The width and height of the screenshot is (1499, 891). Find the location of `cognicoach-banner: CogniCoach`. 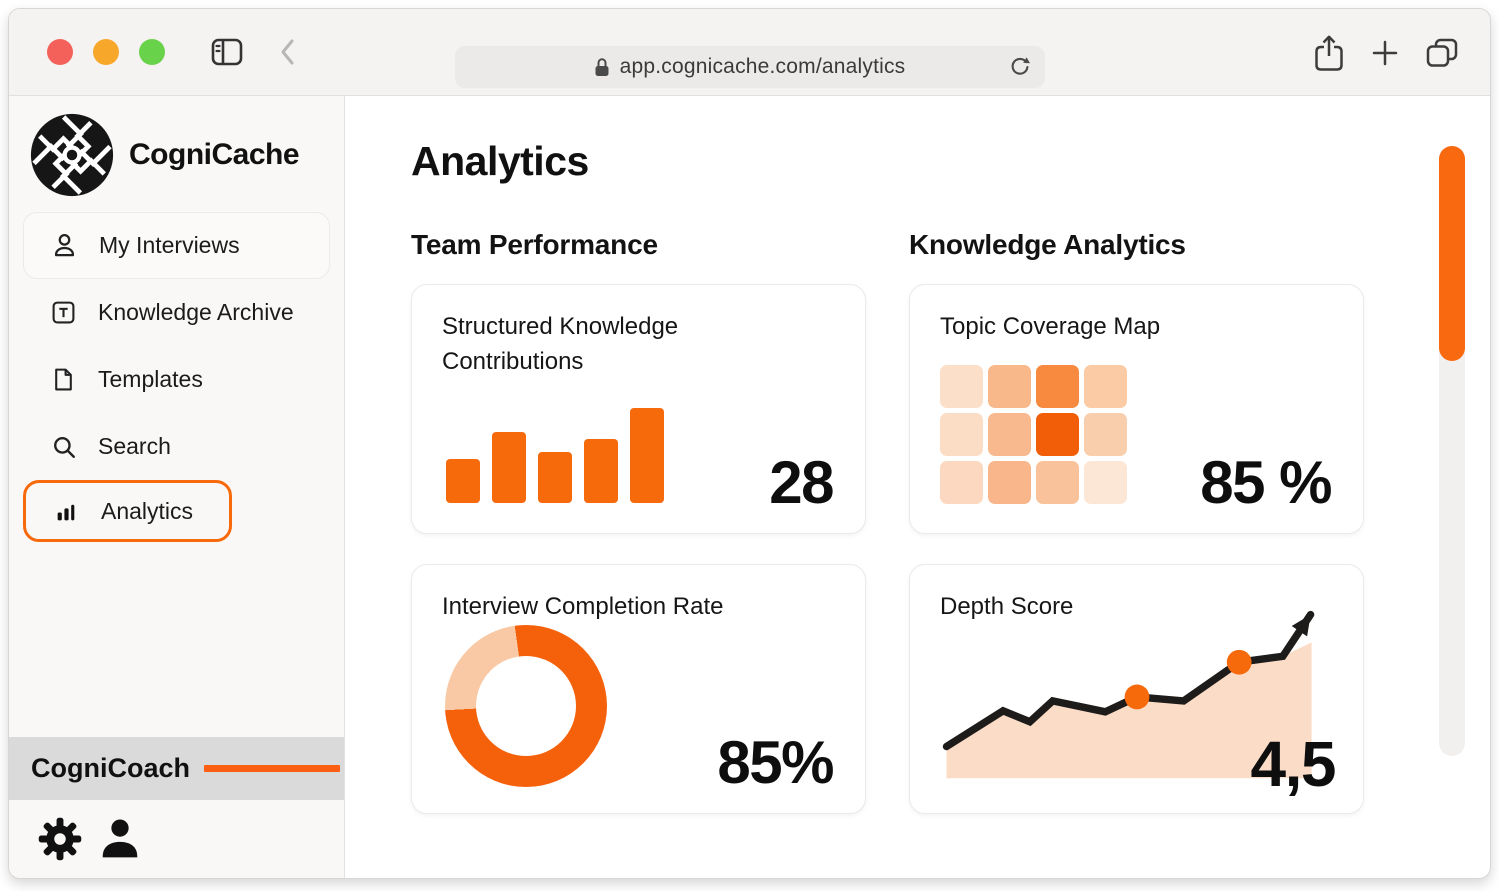

cognicoach-banner: CogniCoach is located at coordinates (176, 768).